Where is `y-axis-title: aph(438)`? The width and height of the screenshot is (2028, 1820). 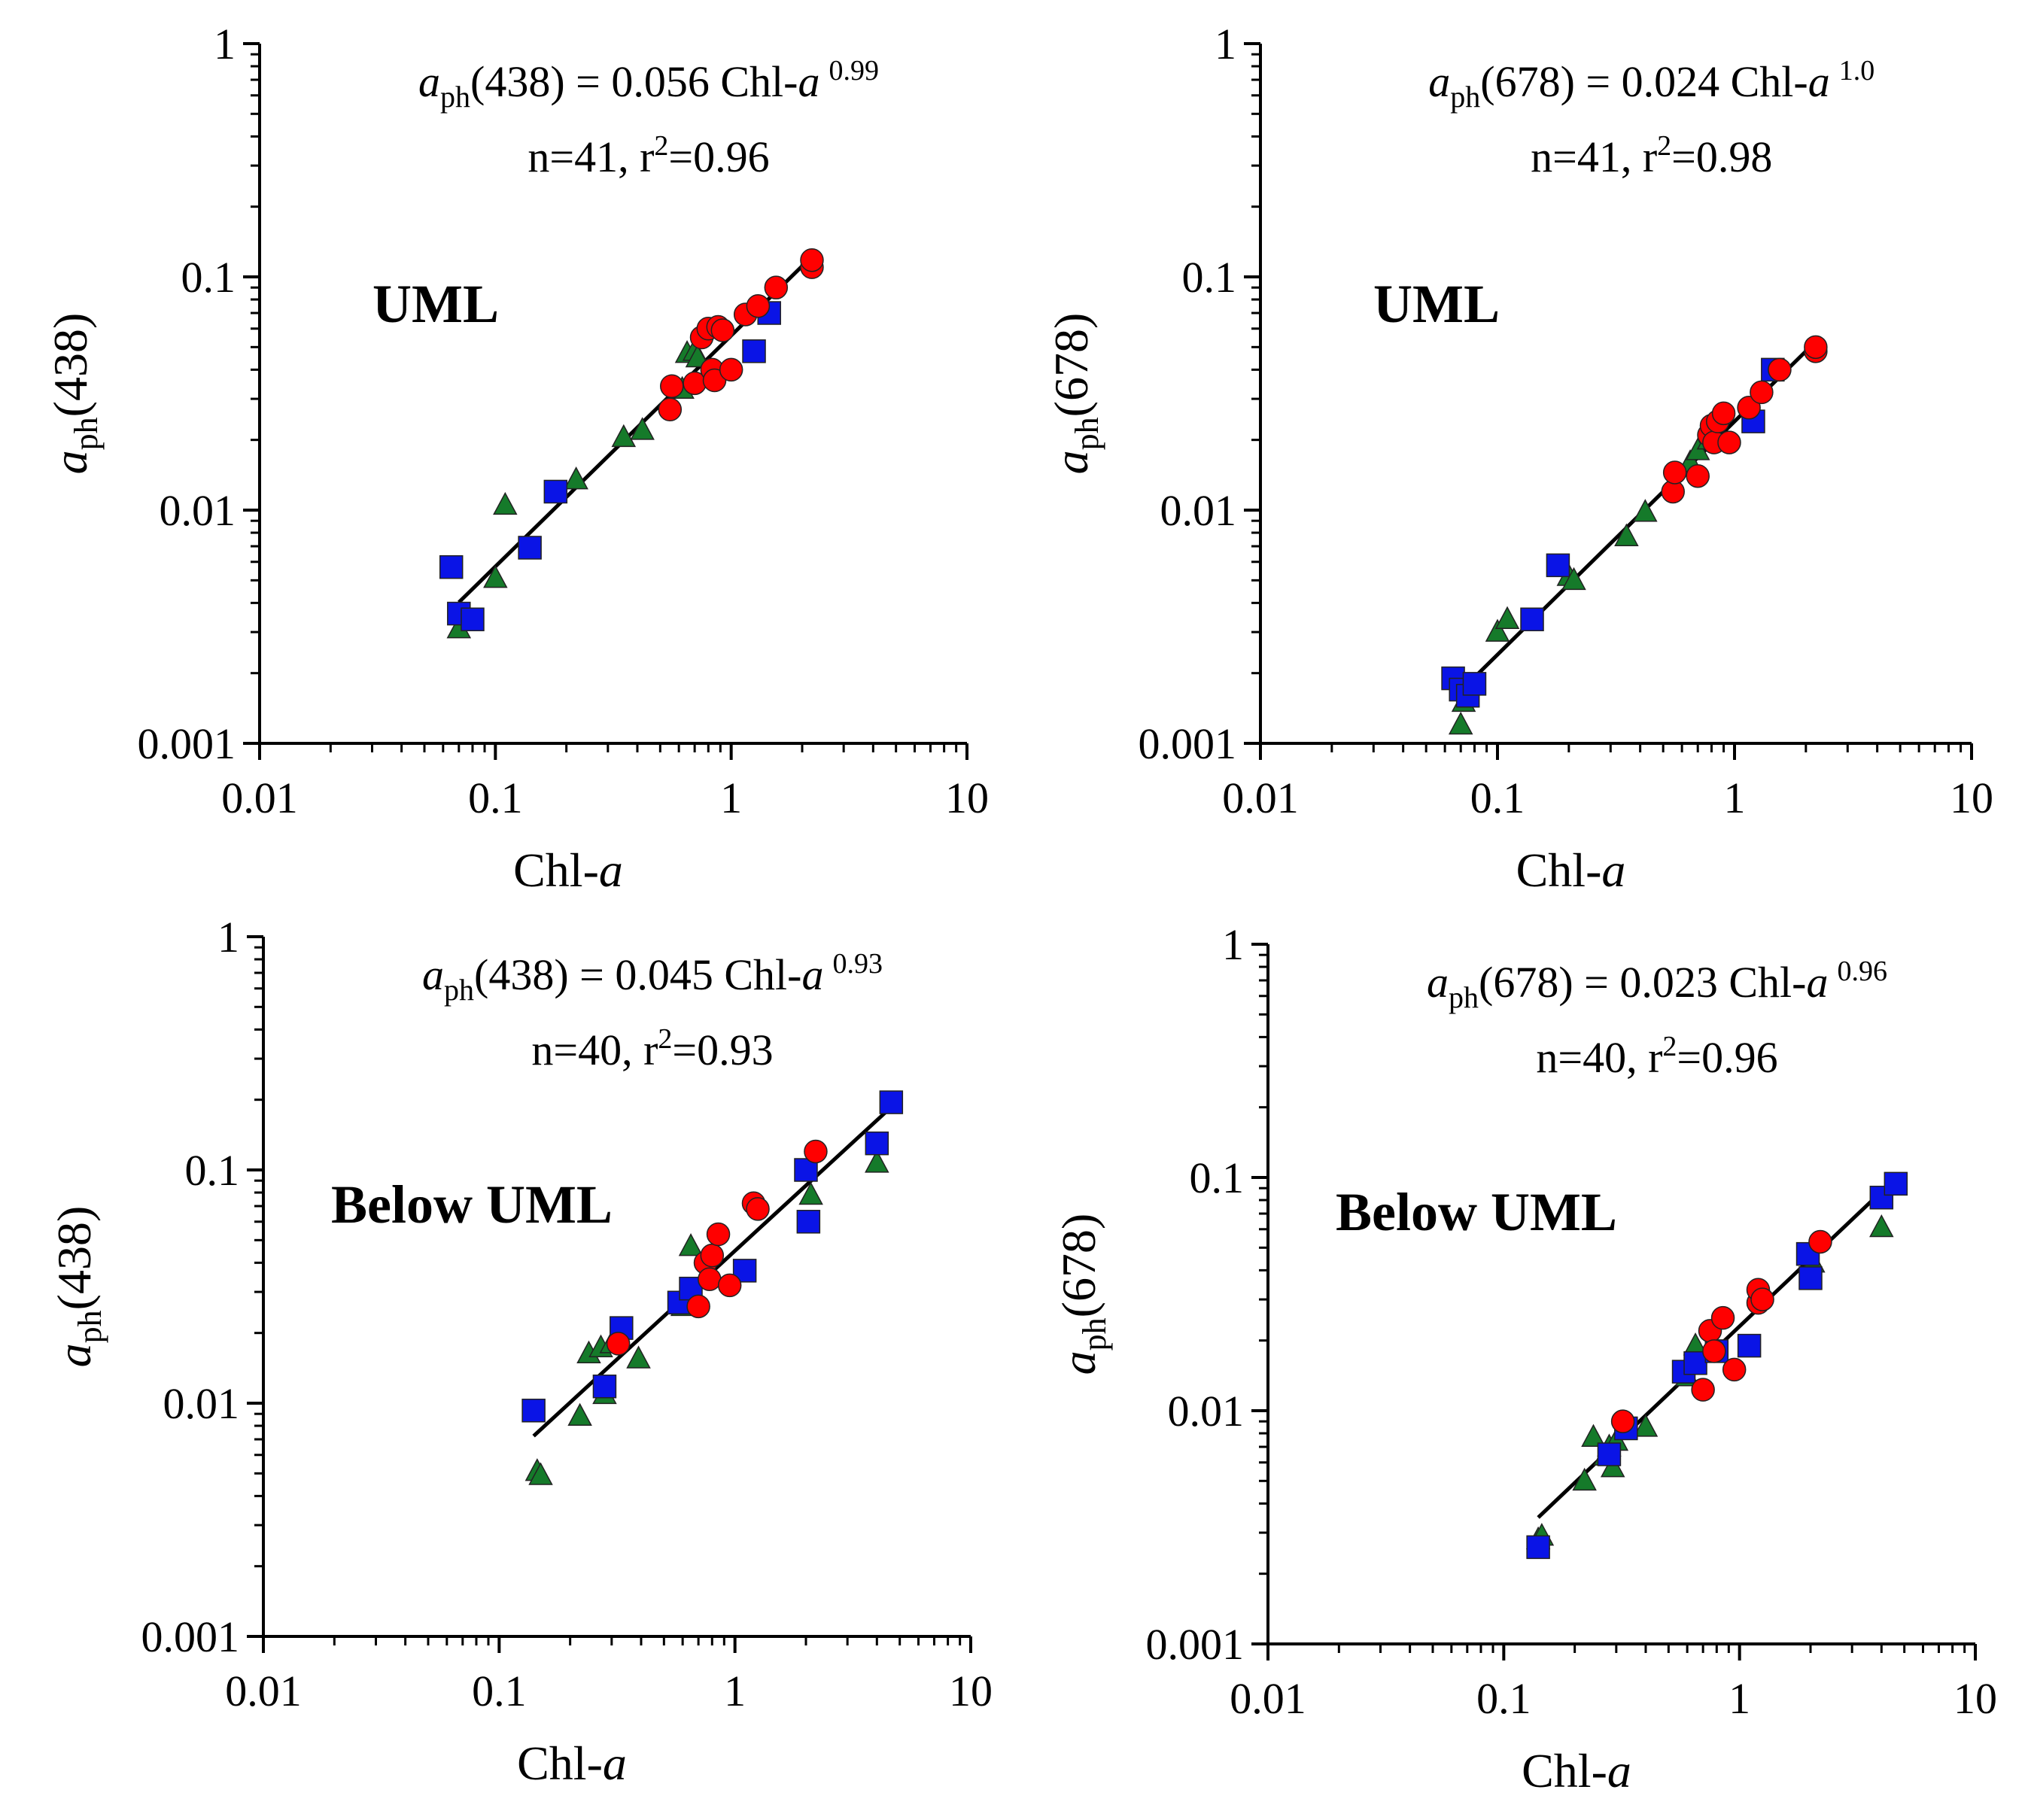
y-axis-title: aph(438) is located at coordinates (77, 1287).